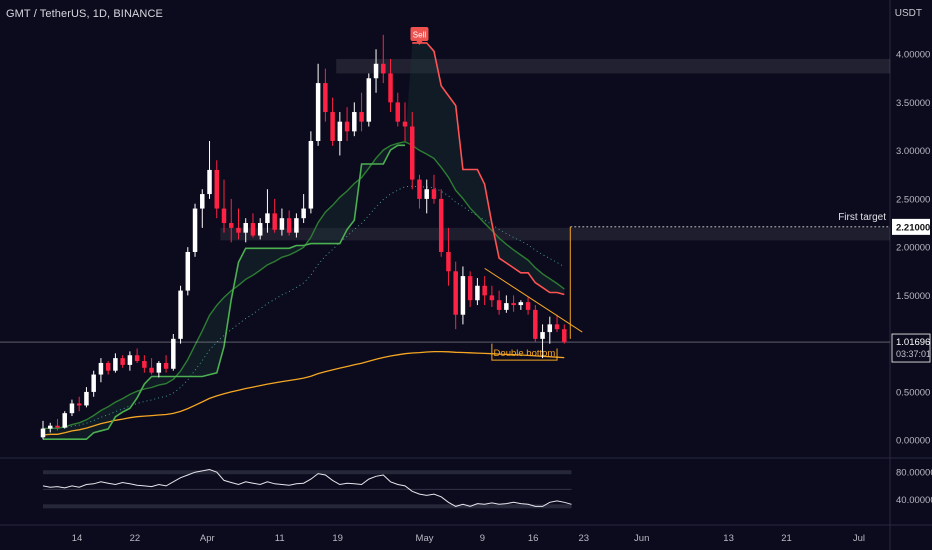  Describe the element at coordinates (303, 393) in the screenshot. I see `ma-slow-line` at that location.